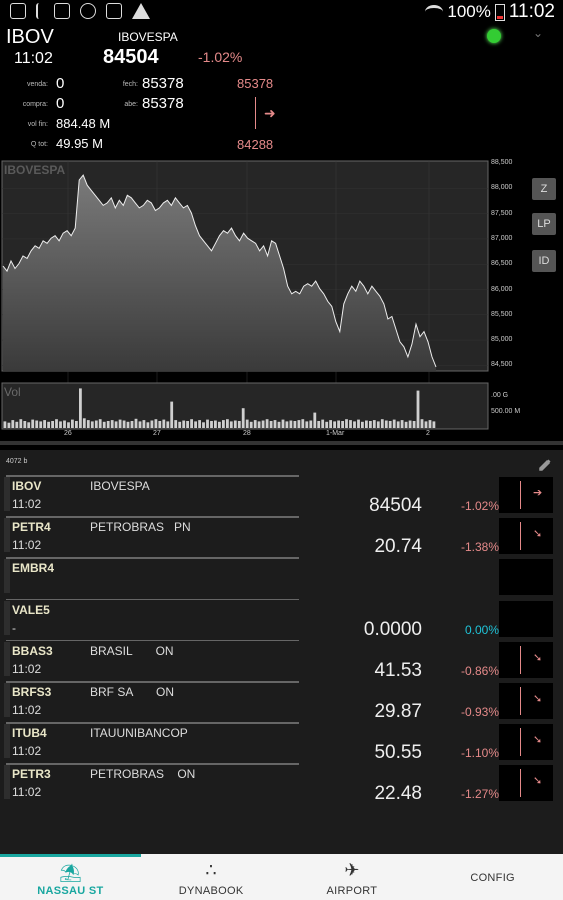 This screenshot has width=563, height=900. Describe the element at coordinates (70, 891) in the screenshot. I see `nav-label: NASSAU ST` at that location.